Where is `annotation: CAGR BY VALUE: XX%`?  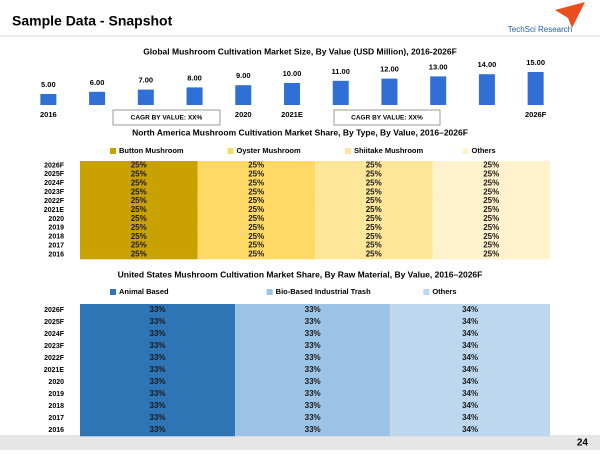 annotation: CAGR BY VALUE: XX% is located at coordinates (387, 118).